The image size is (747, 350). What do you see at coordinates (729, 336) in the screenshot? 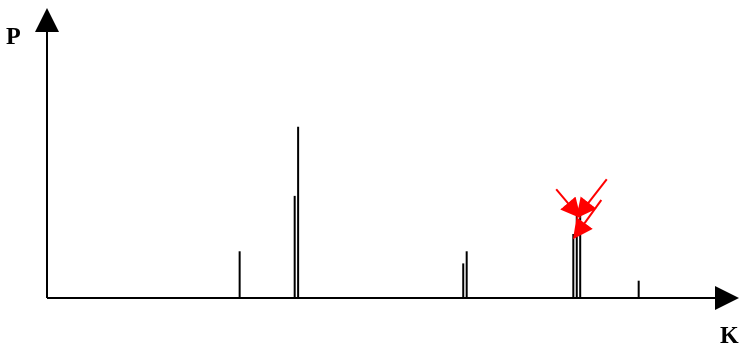
I see `x-axis-label: K` at bounding box center [729, 336].